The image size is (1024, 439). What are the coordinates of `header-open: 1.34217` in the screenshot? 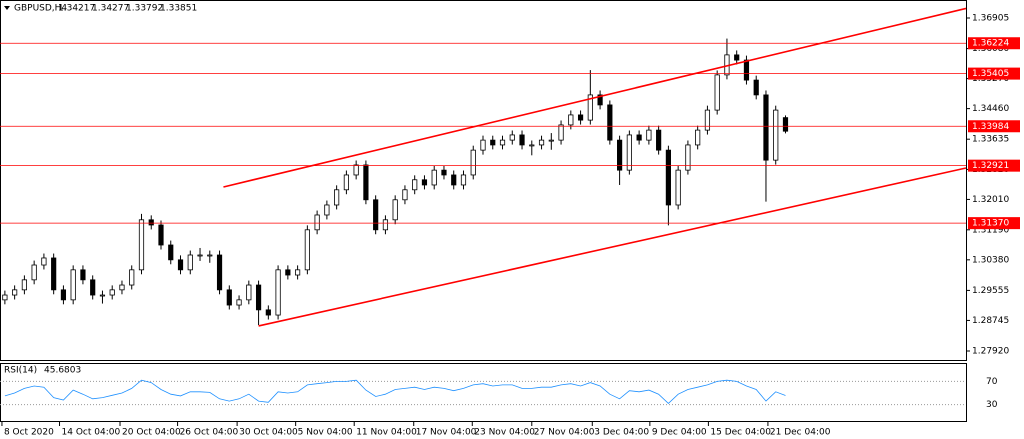 It's located at (76, 9).